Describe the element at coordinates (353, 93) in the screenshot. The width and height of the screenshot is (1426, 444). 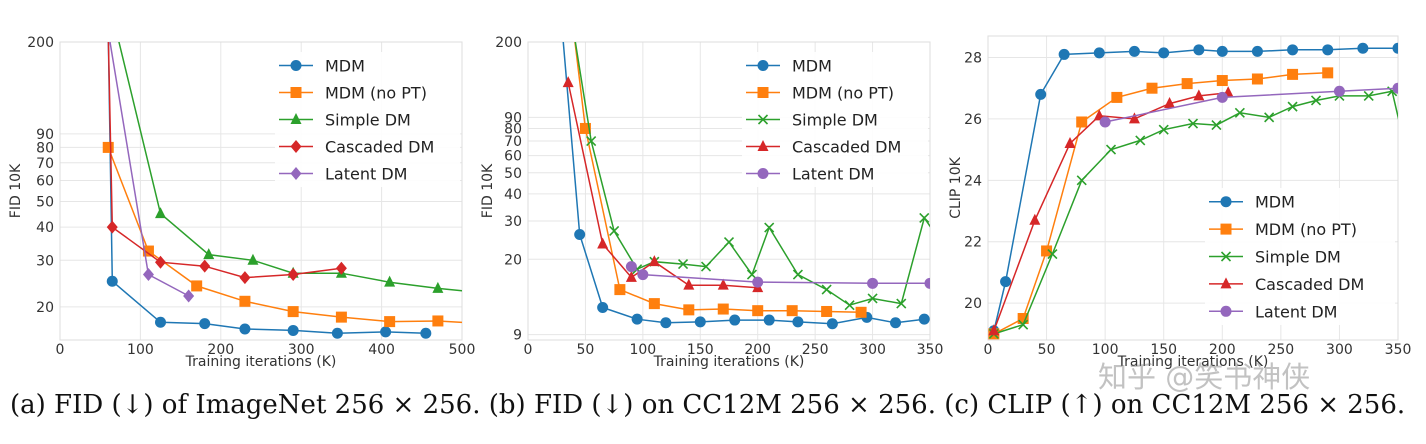
I see `legend-item-mdm-no-pt: MDM (no PT)` at that location.